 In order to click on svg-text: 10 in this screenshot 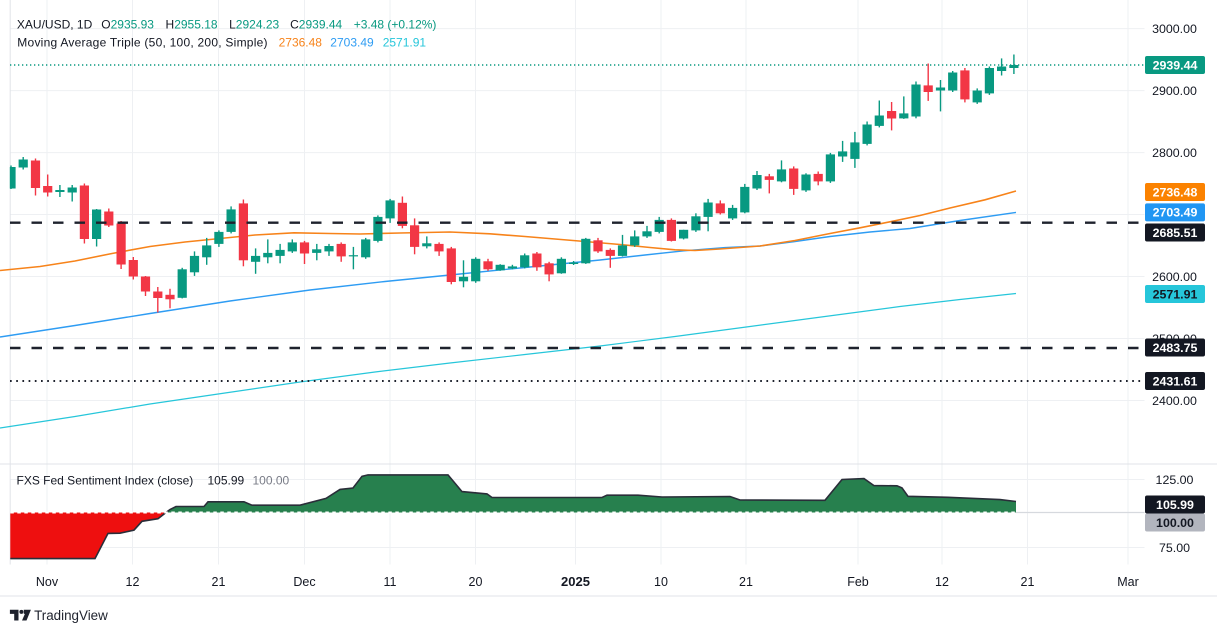, I will do `click(661, 582)`.